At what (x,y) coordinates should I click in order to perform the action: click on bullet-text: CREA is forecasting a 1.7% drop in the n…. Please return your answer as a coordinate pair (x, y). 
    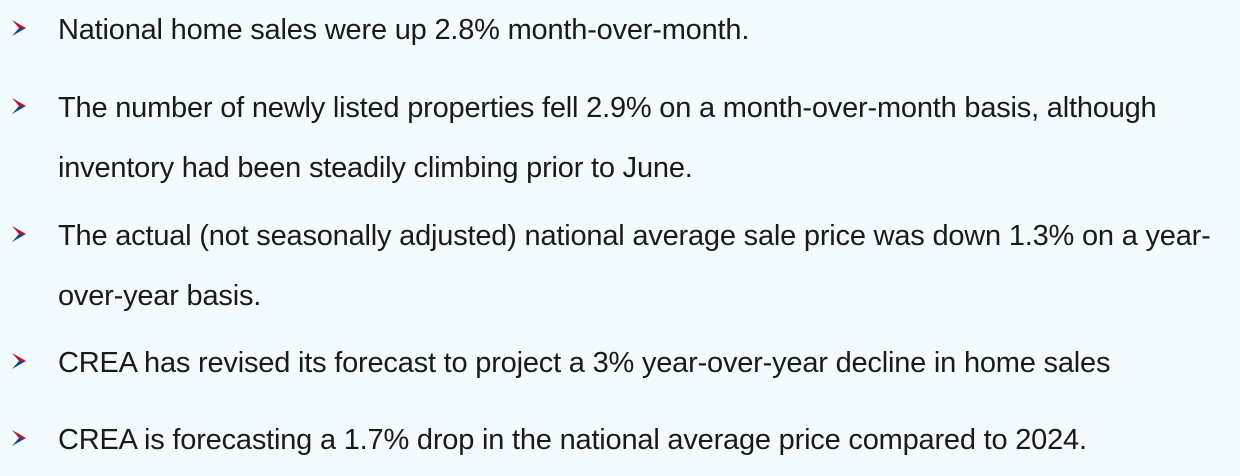
    Looking at the image, I should click on (572, 440).